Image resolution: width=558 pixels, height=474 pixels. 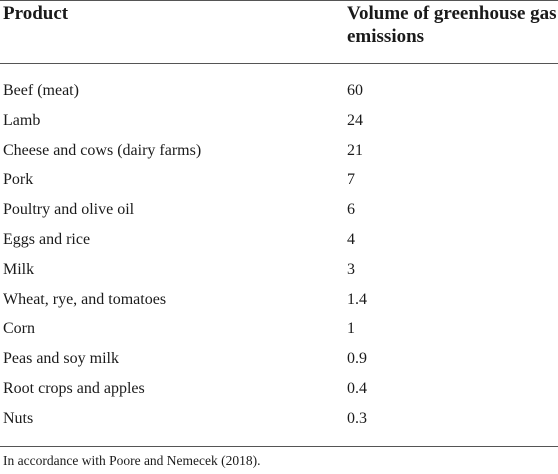 I want to click on cell-product: Poultry and olive oil, so click(x=69, y=210).